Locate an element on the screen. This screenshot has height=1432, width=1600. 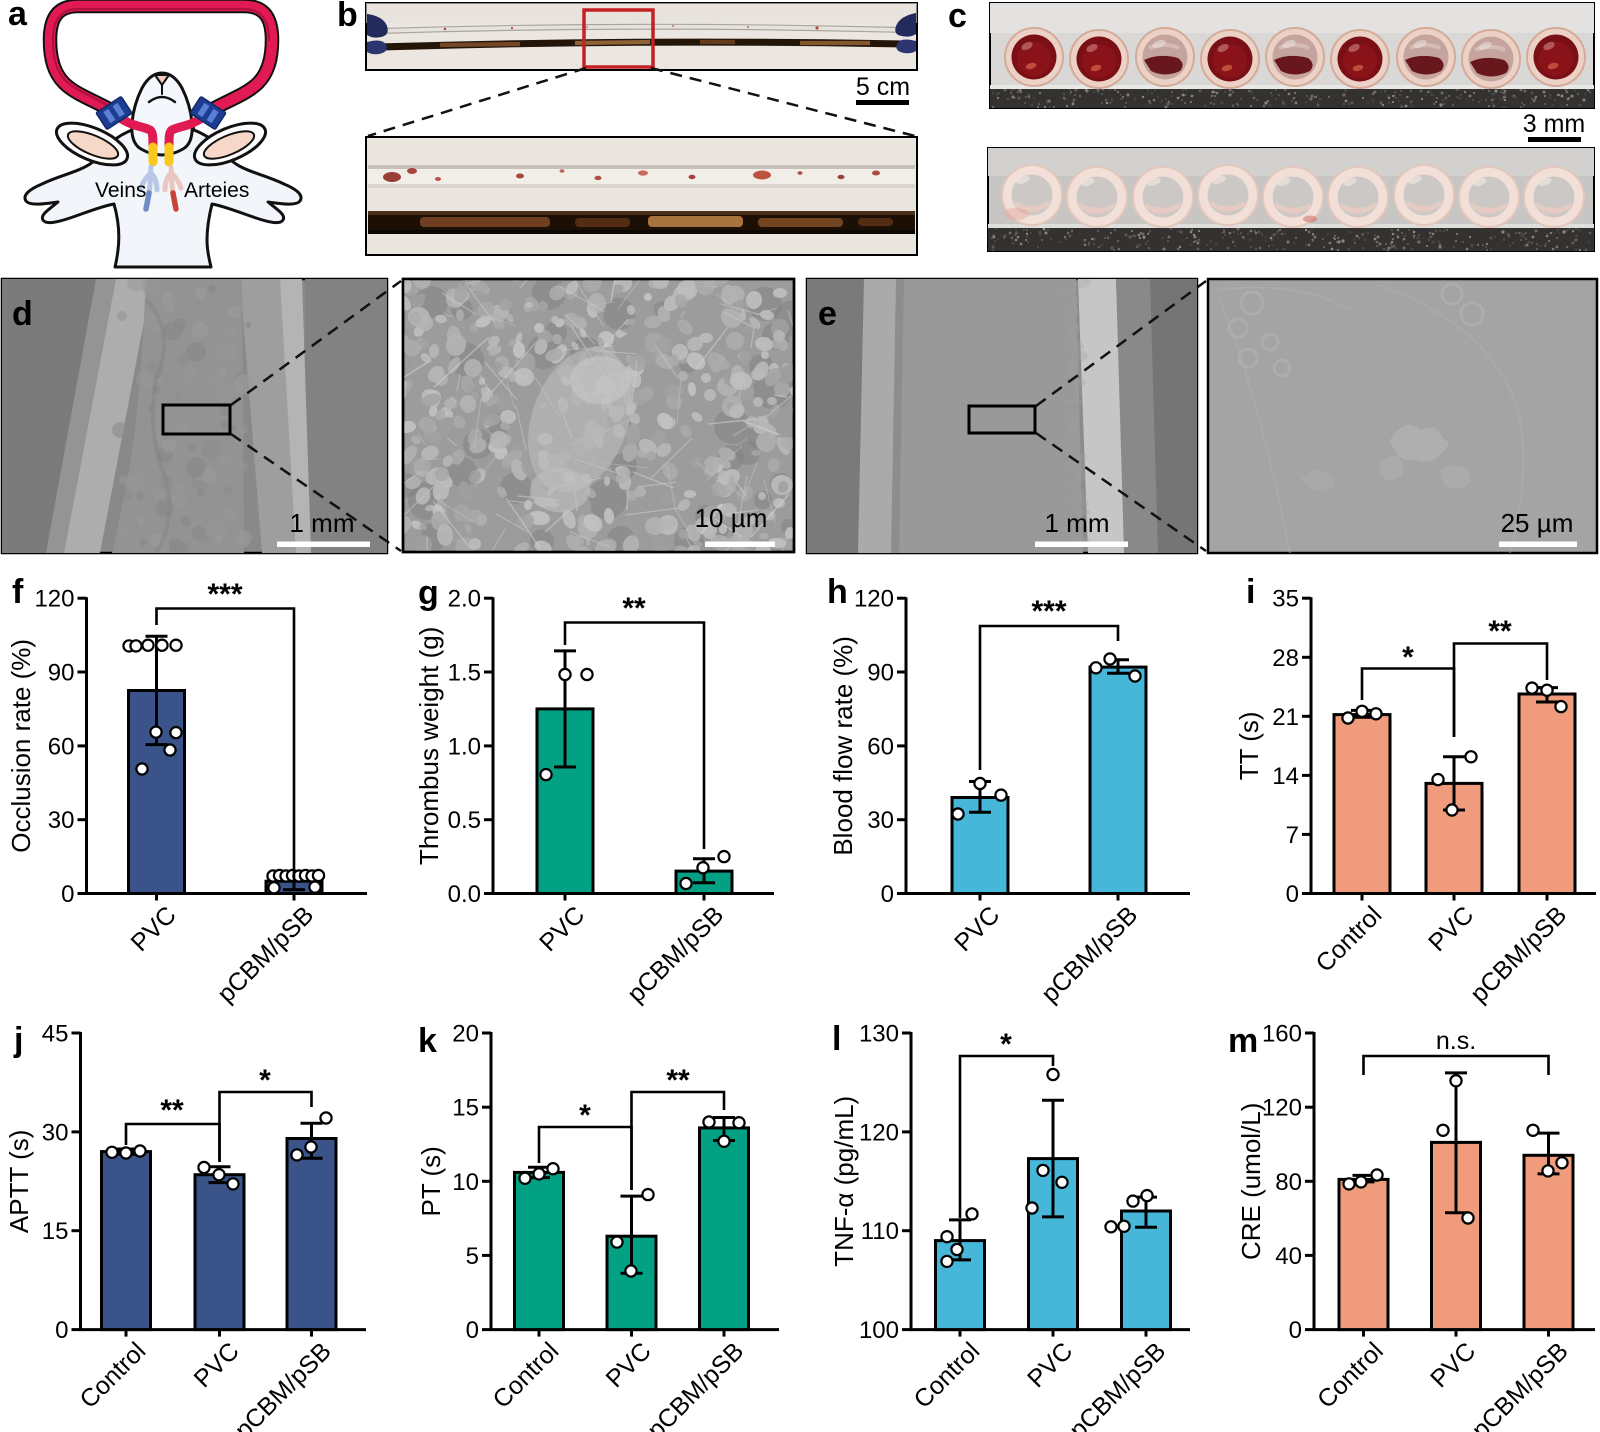
svg-text: 28 is located at coordinates (1285, 658).